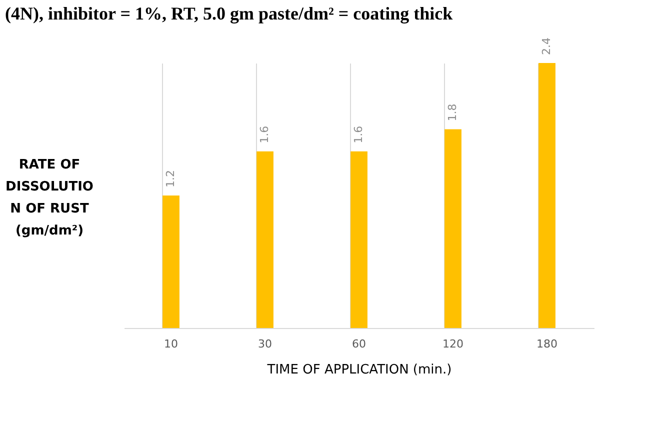  What do you see at coordinates (546, 46) in the screenshot?
I see `data-label: 2.4` at bounding box center [546, 46].